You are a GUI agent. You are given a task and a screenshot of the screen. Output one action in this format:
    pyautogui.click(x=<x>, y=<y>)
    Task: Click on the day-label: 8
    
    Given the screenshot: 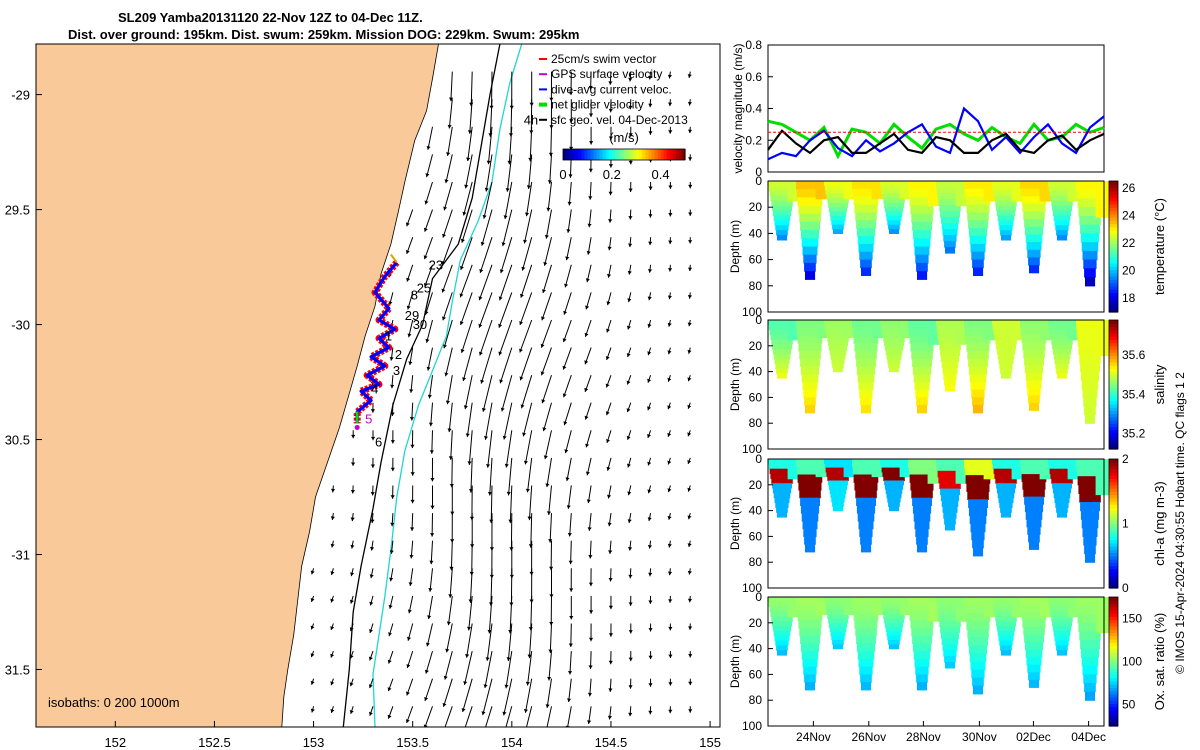 What is the action you would take?
    pyautogui.click(x=414, y=294)
    